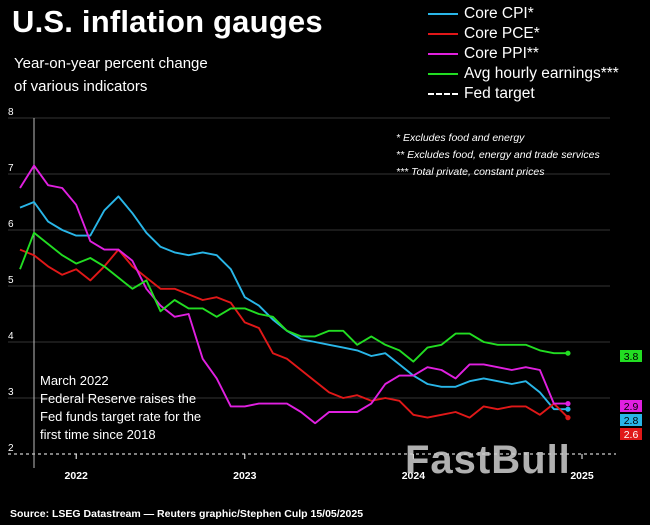 This screenshot has width=650, height=525. I want to click on legend-label-avg-hourly: Avg hourly earnings***, so click(541, 73).